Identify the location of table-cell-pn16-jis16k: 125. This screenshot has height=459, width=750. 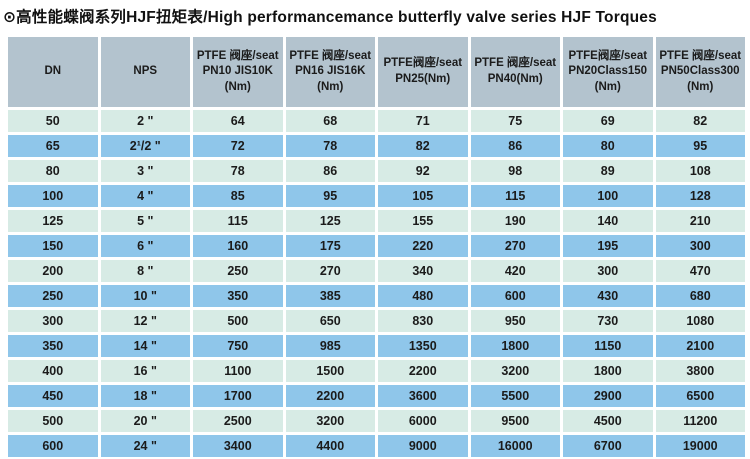
(330, 221).